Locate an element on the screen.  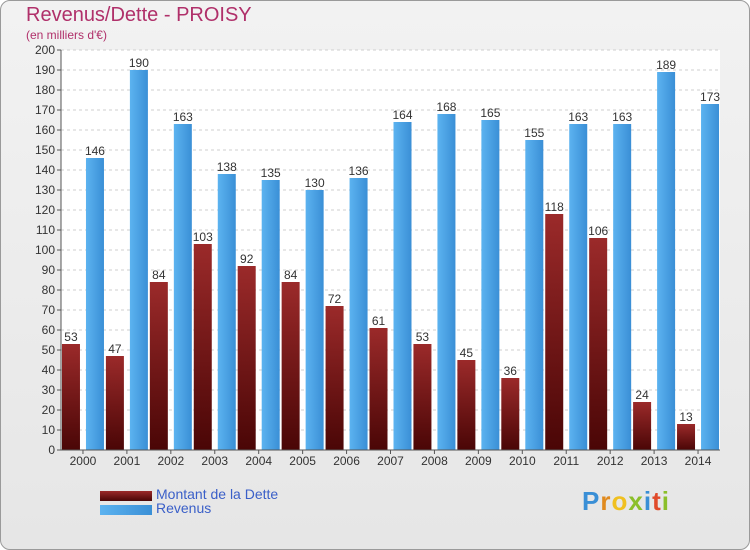
data-label-dette: 92 is located at coordinates (247, 259).